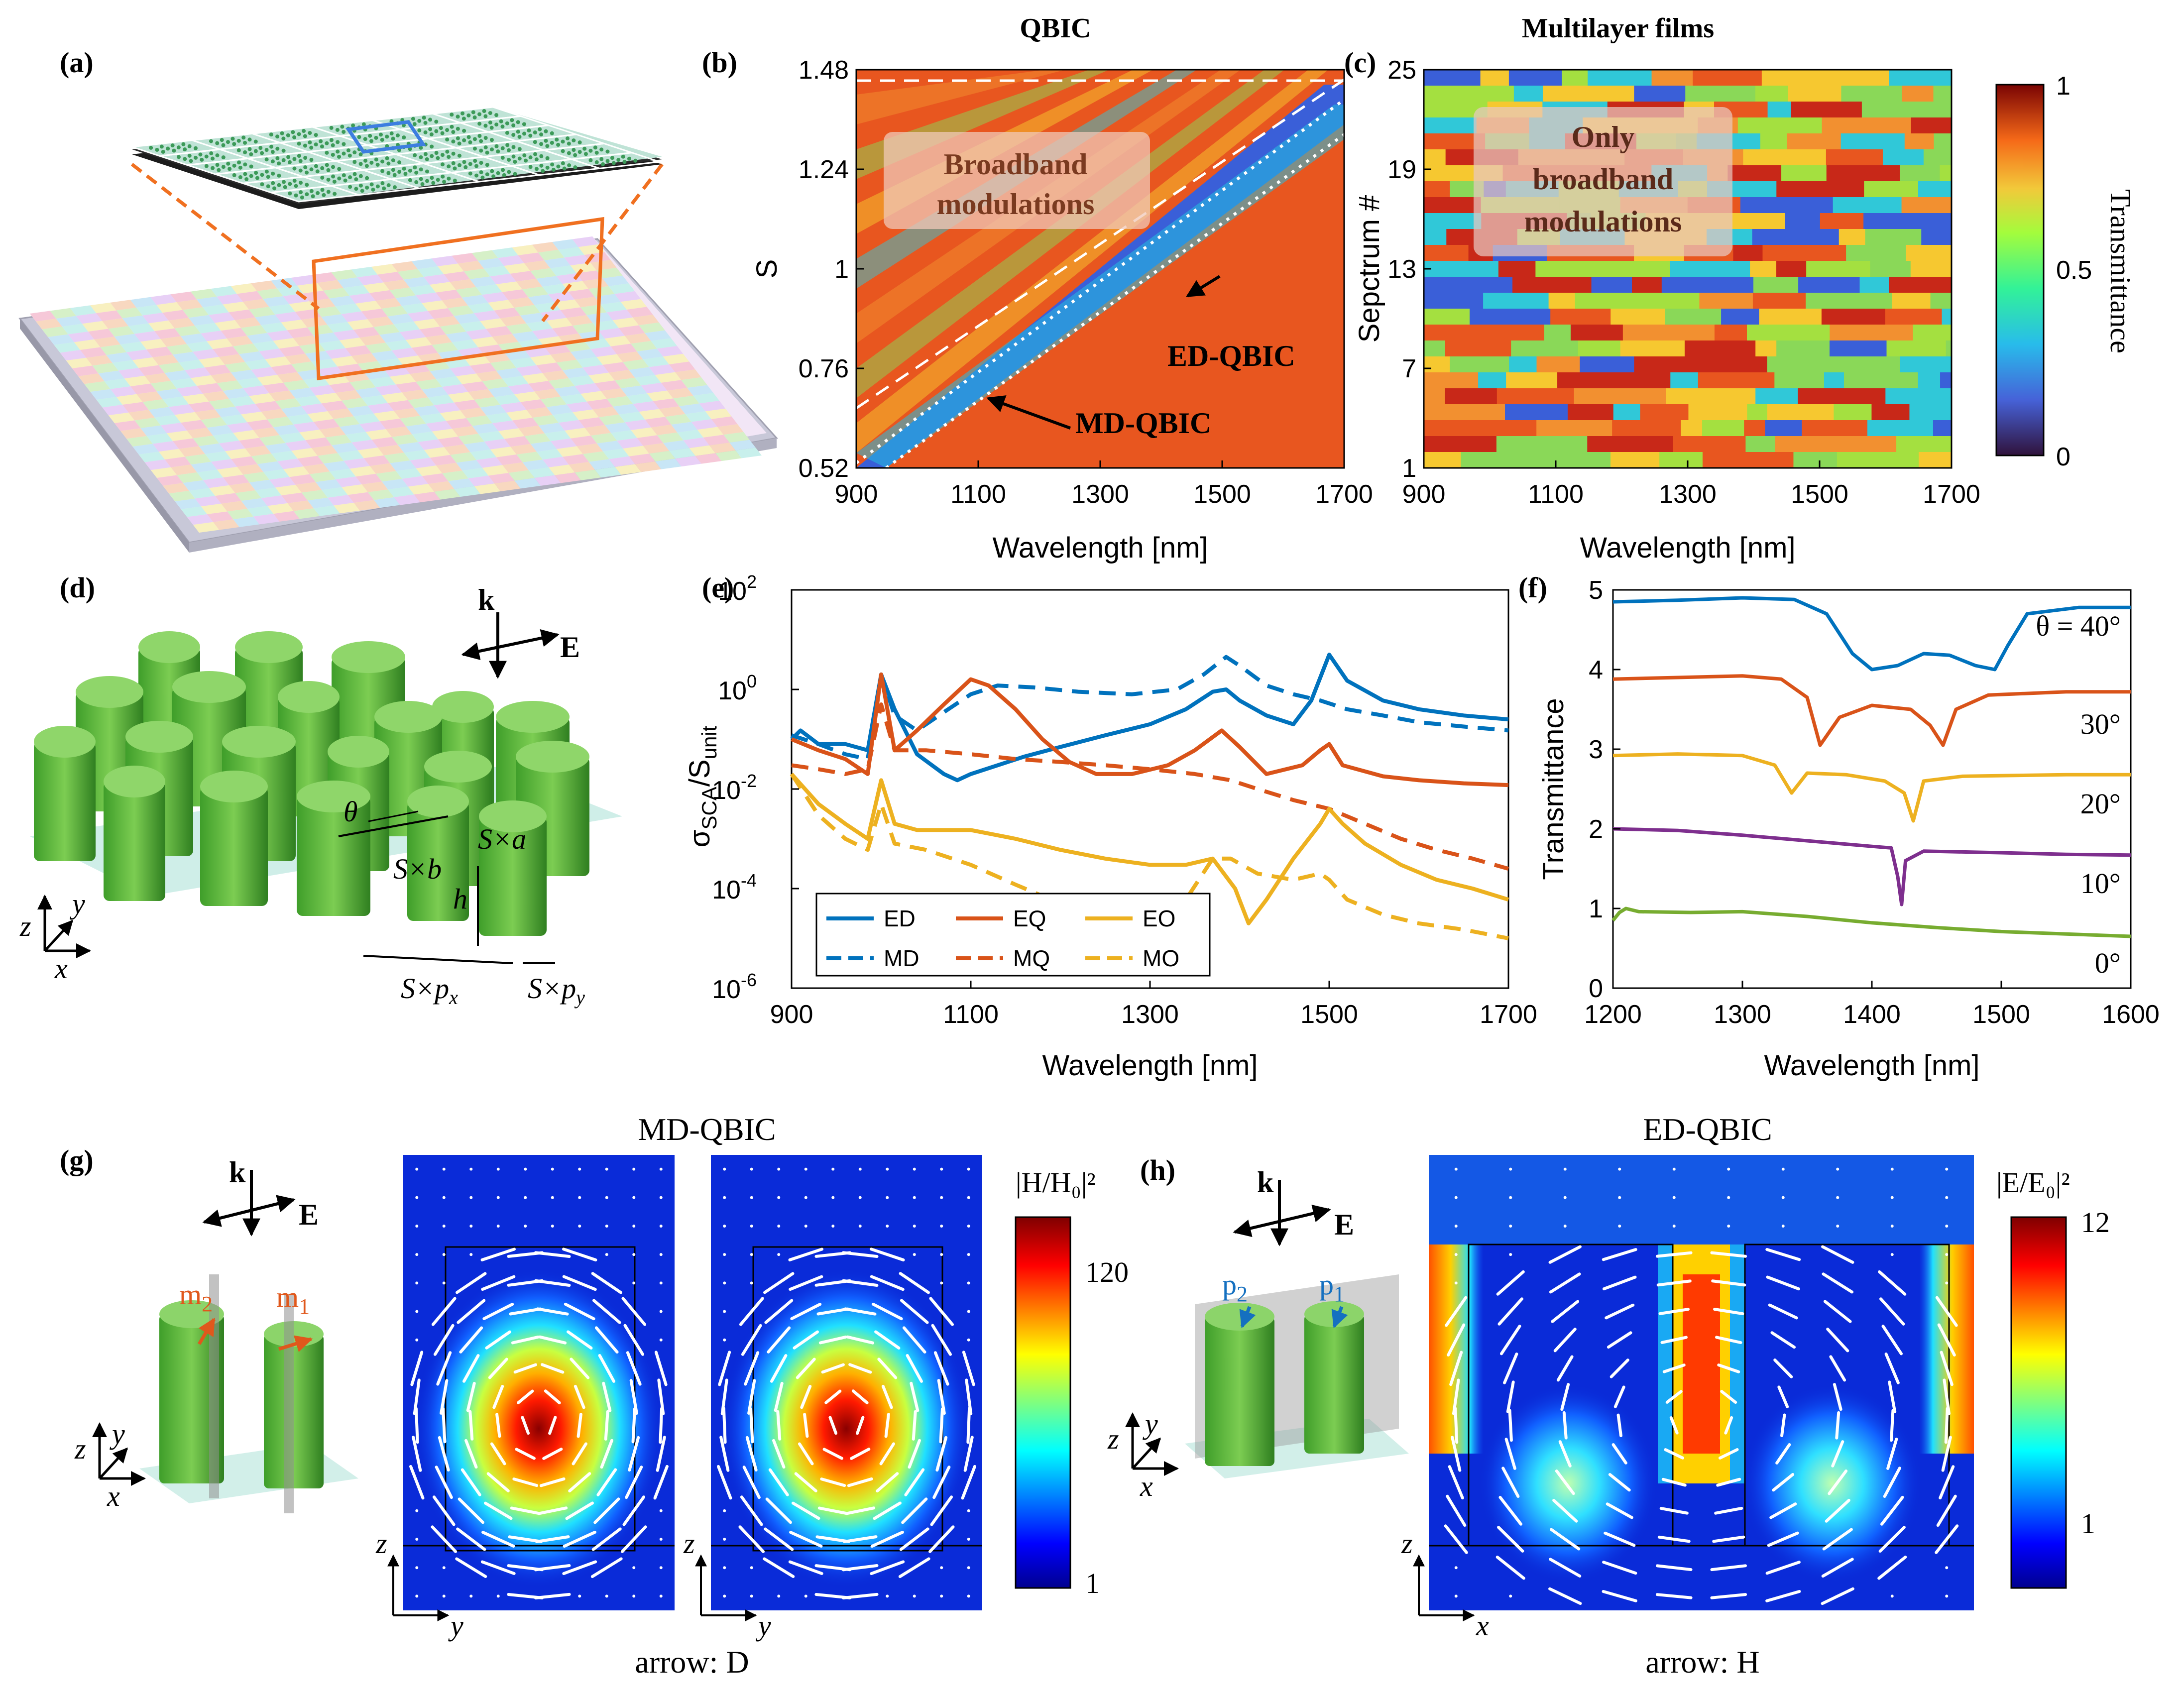  I want to click on b-ytick-label: 0.76, so click(824, 368).